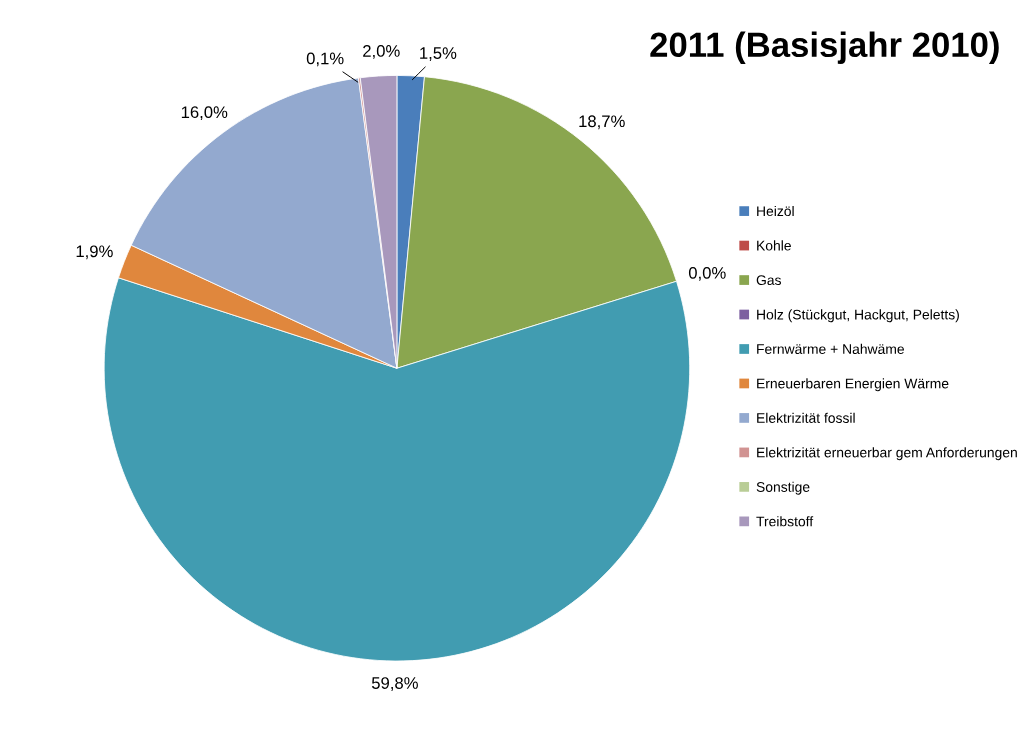 This screenshot has width=1031, height=735. Describe the element at coordinates (768, 280) in the screenshot. I see `legend-label: Gas` at that location.